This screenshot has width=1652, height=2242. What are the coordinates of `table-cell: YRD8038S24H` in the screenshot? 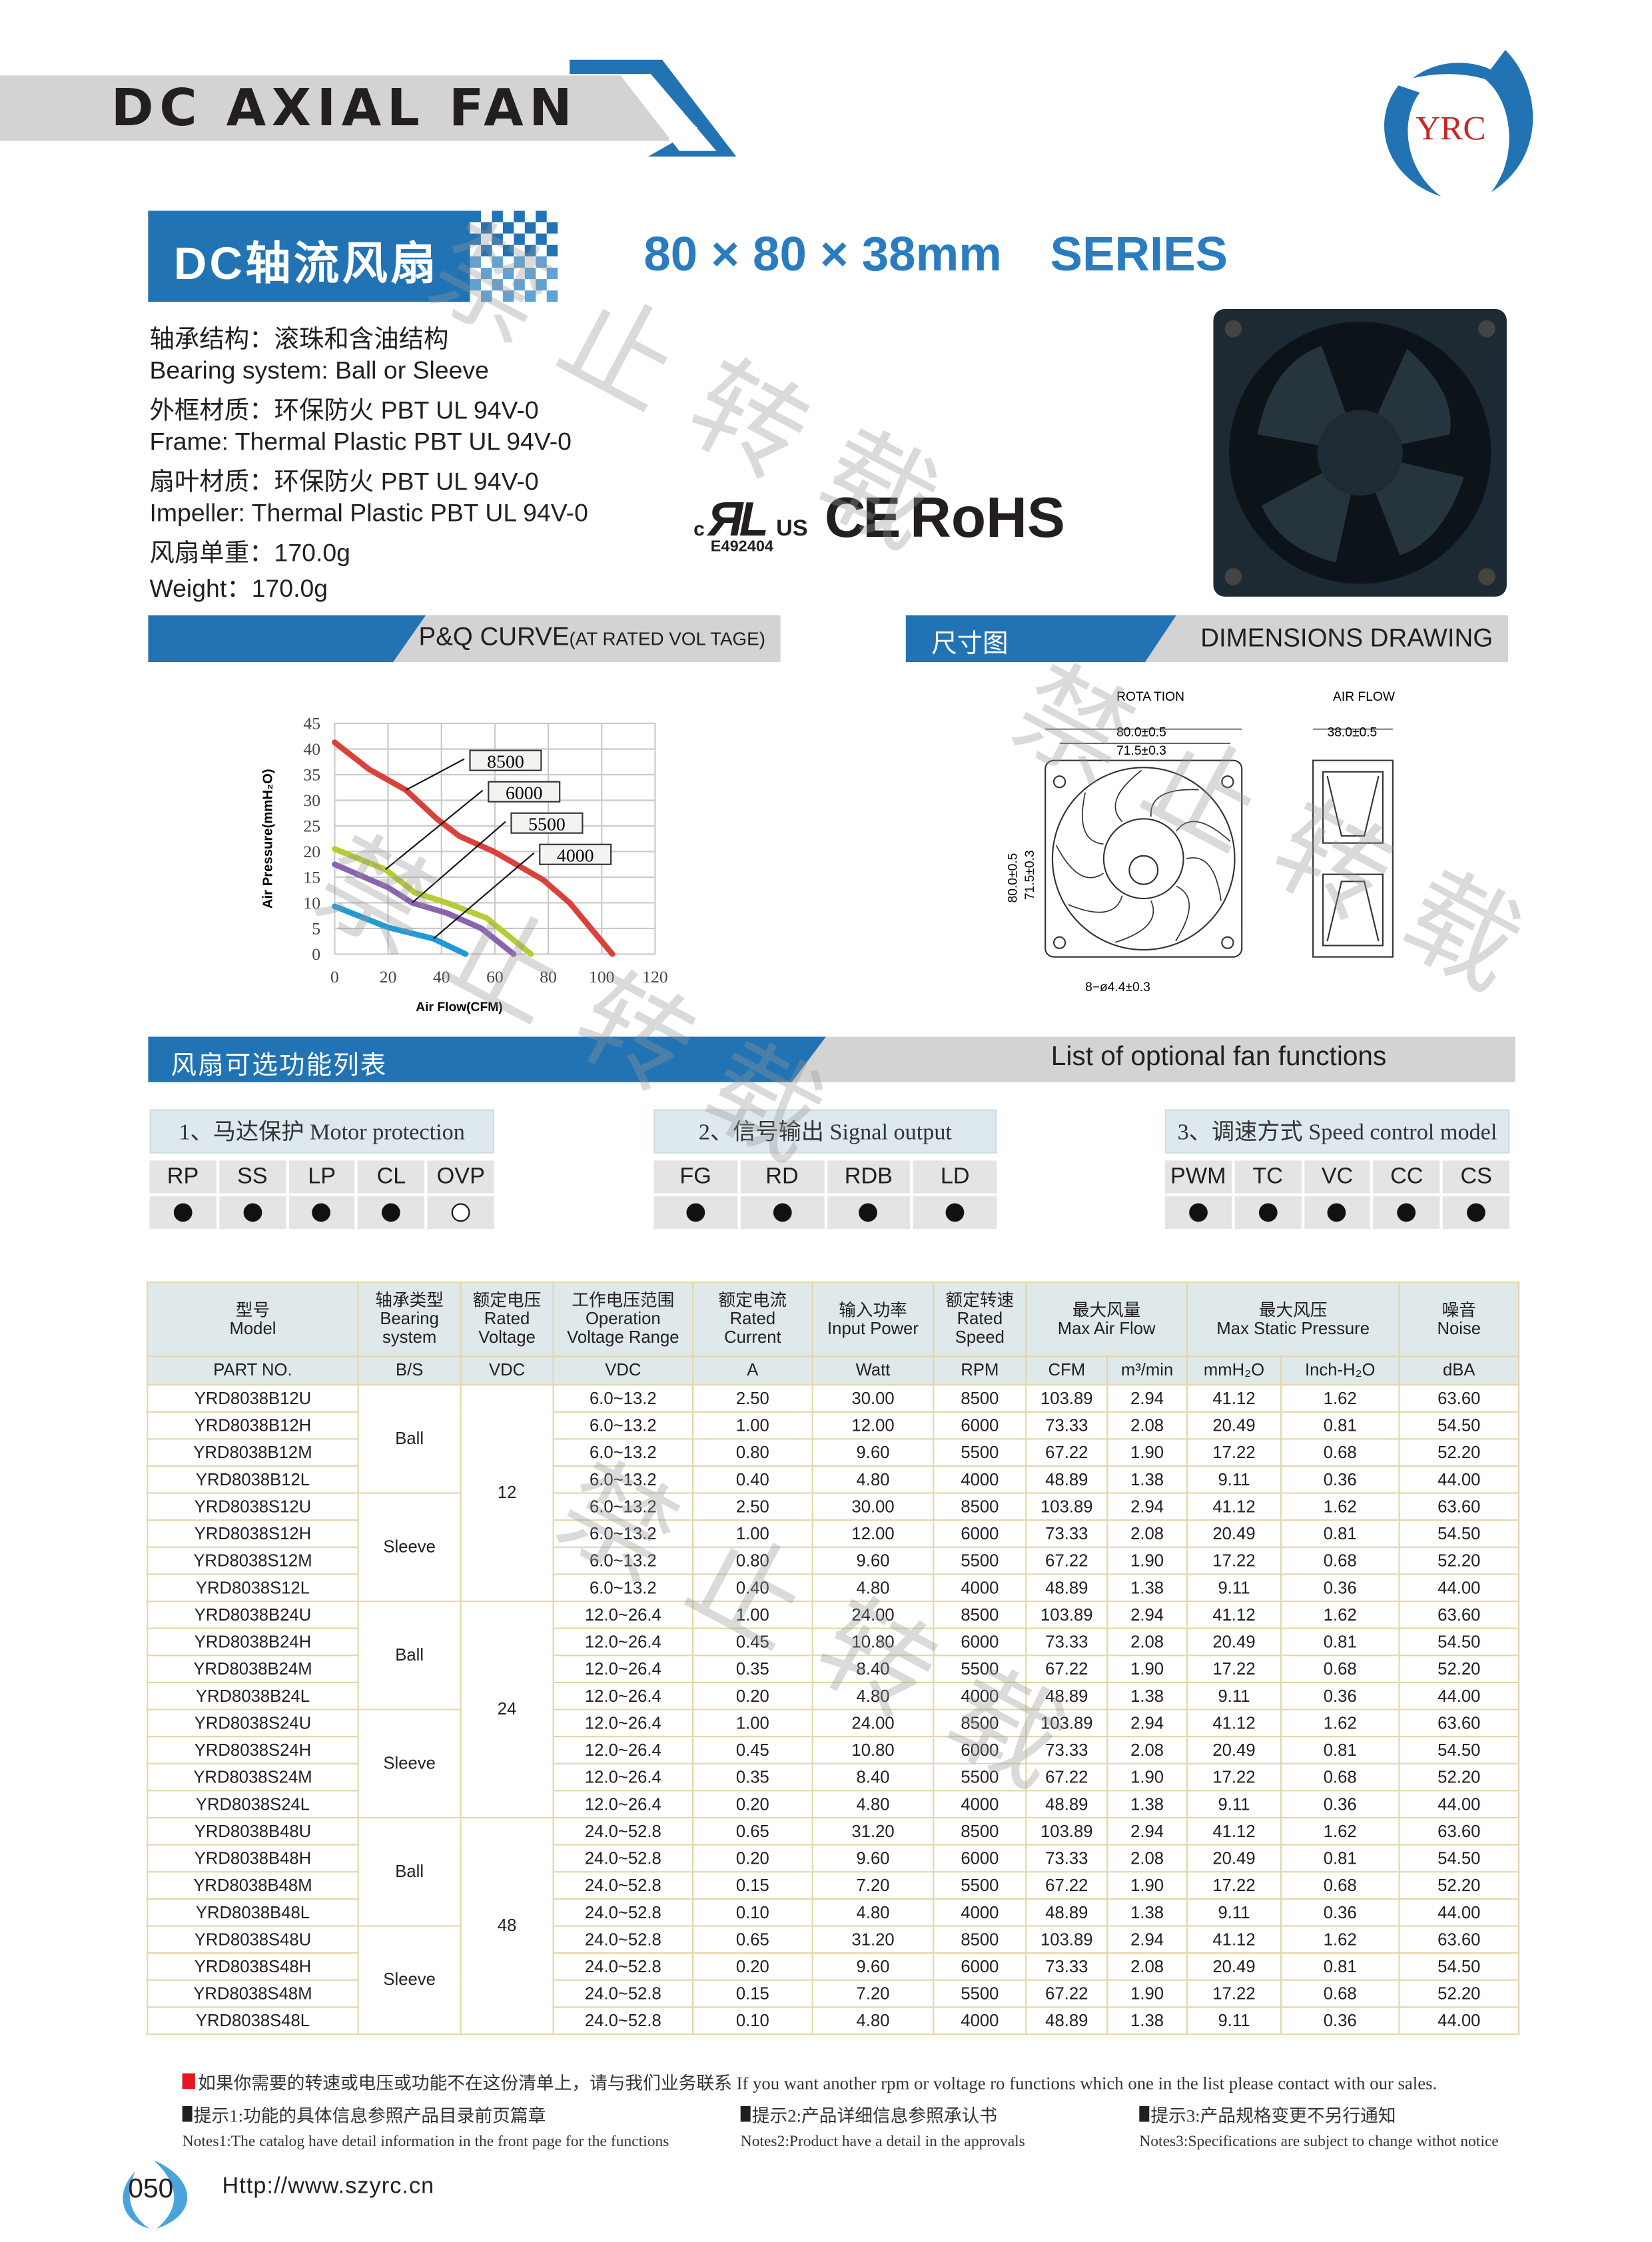 It's located at (253, 1750).